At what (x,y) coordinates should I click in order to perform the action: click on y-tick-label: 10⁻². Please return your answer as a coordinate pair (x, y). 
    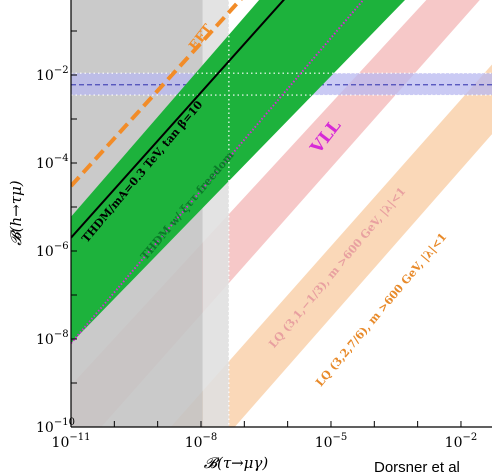
    Looking at the image, I should click on (52, 74).